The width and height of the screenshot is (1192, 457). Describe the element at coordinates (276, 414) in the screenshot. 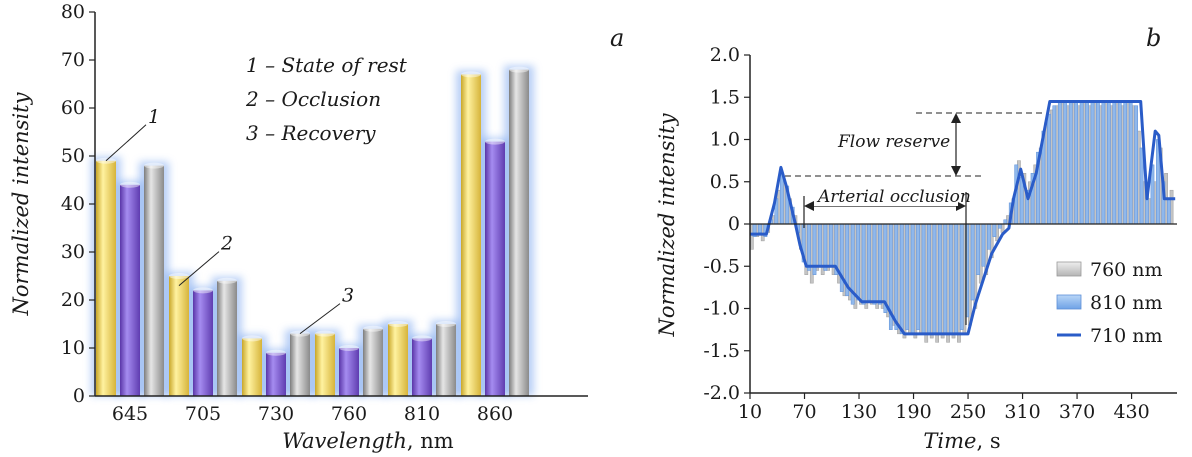

I see `panel-a-x-tick-label: 730` at that location.